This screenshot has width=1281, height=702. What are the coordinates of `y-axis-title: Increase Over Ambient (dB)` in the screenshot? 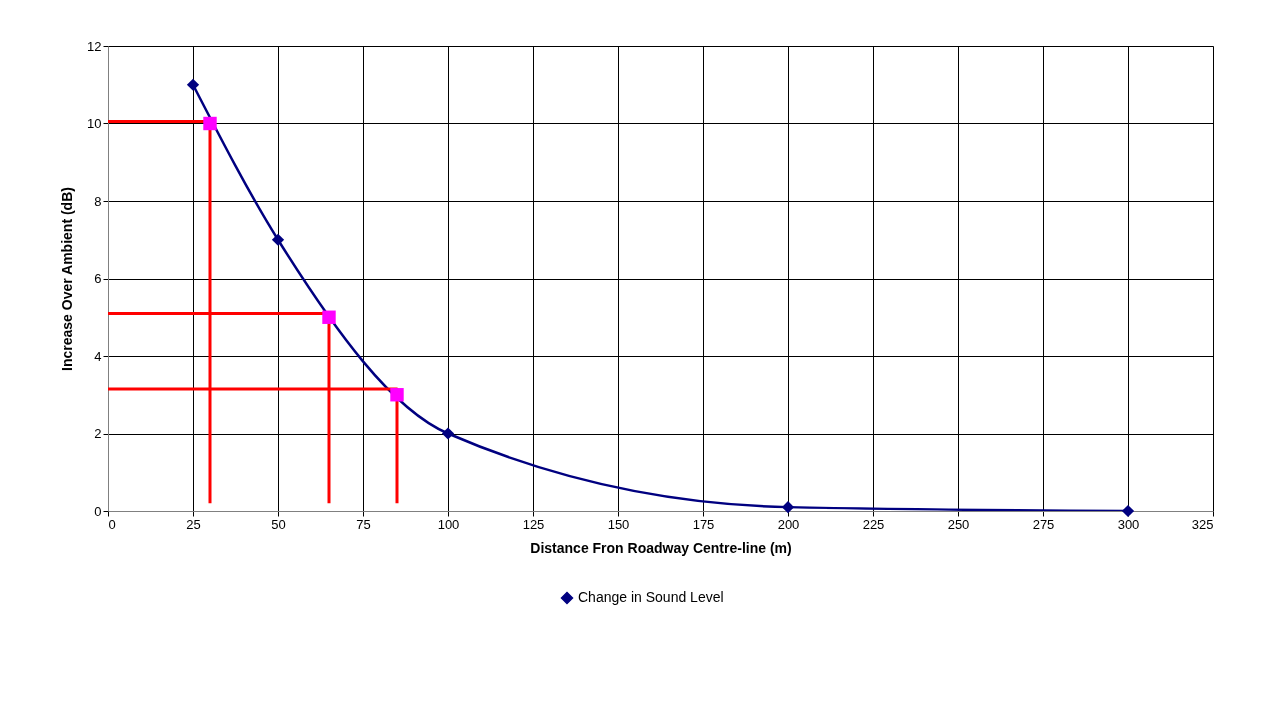 It's located at (67, 279).